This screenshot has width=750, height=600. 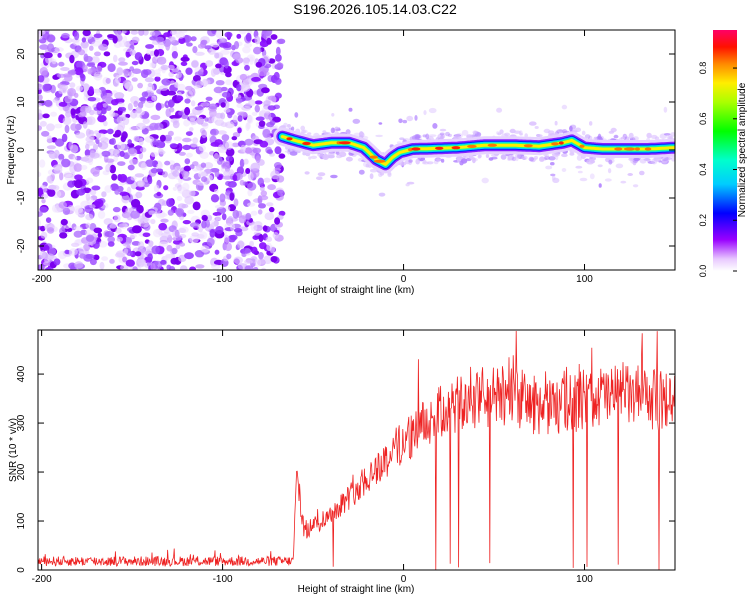 I want to click on chart-title: S196.2026.105.14.03.C22, so click(x=375, y=9).